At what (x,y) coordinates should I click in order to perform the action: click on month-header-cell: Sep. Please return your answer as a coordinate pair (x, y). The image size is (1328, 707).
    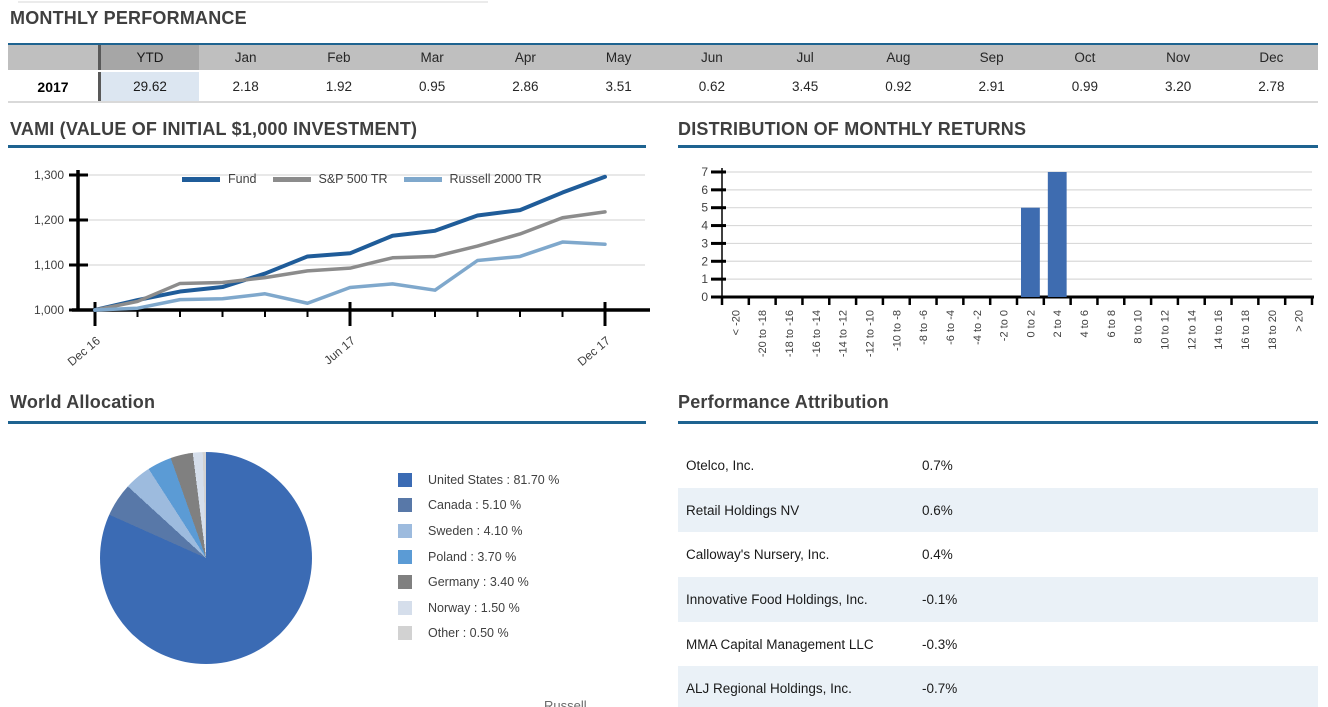
    Looking at the image, I should click on (991, 57).